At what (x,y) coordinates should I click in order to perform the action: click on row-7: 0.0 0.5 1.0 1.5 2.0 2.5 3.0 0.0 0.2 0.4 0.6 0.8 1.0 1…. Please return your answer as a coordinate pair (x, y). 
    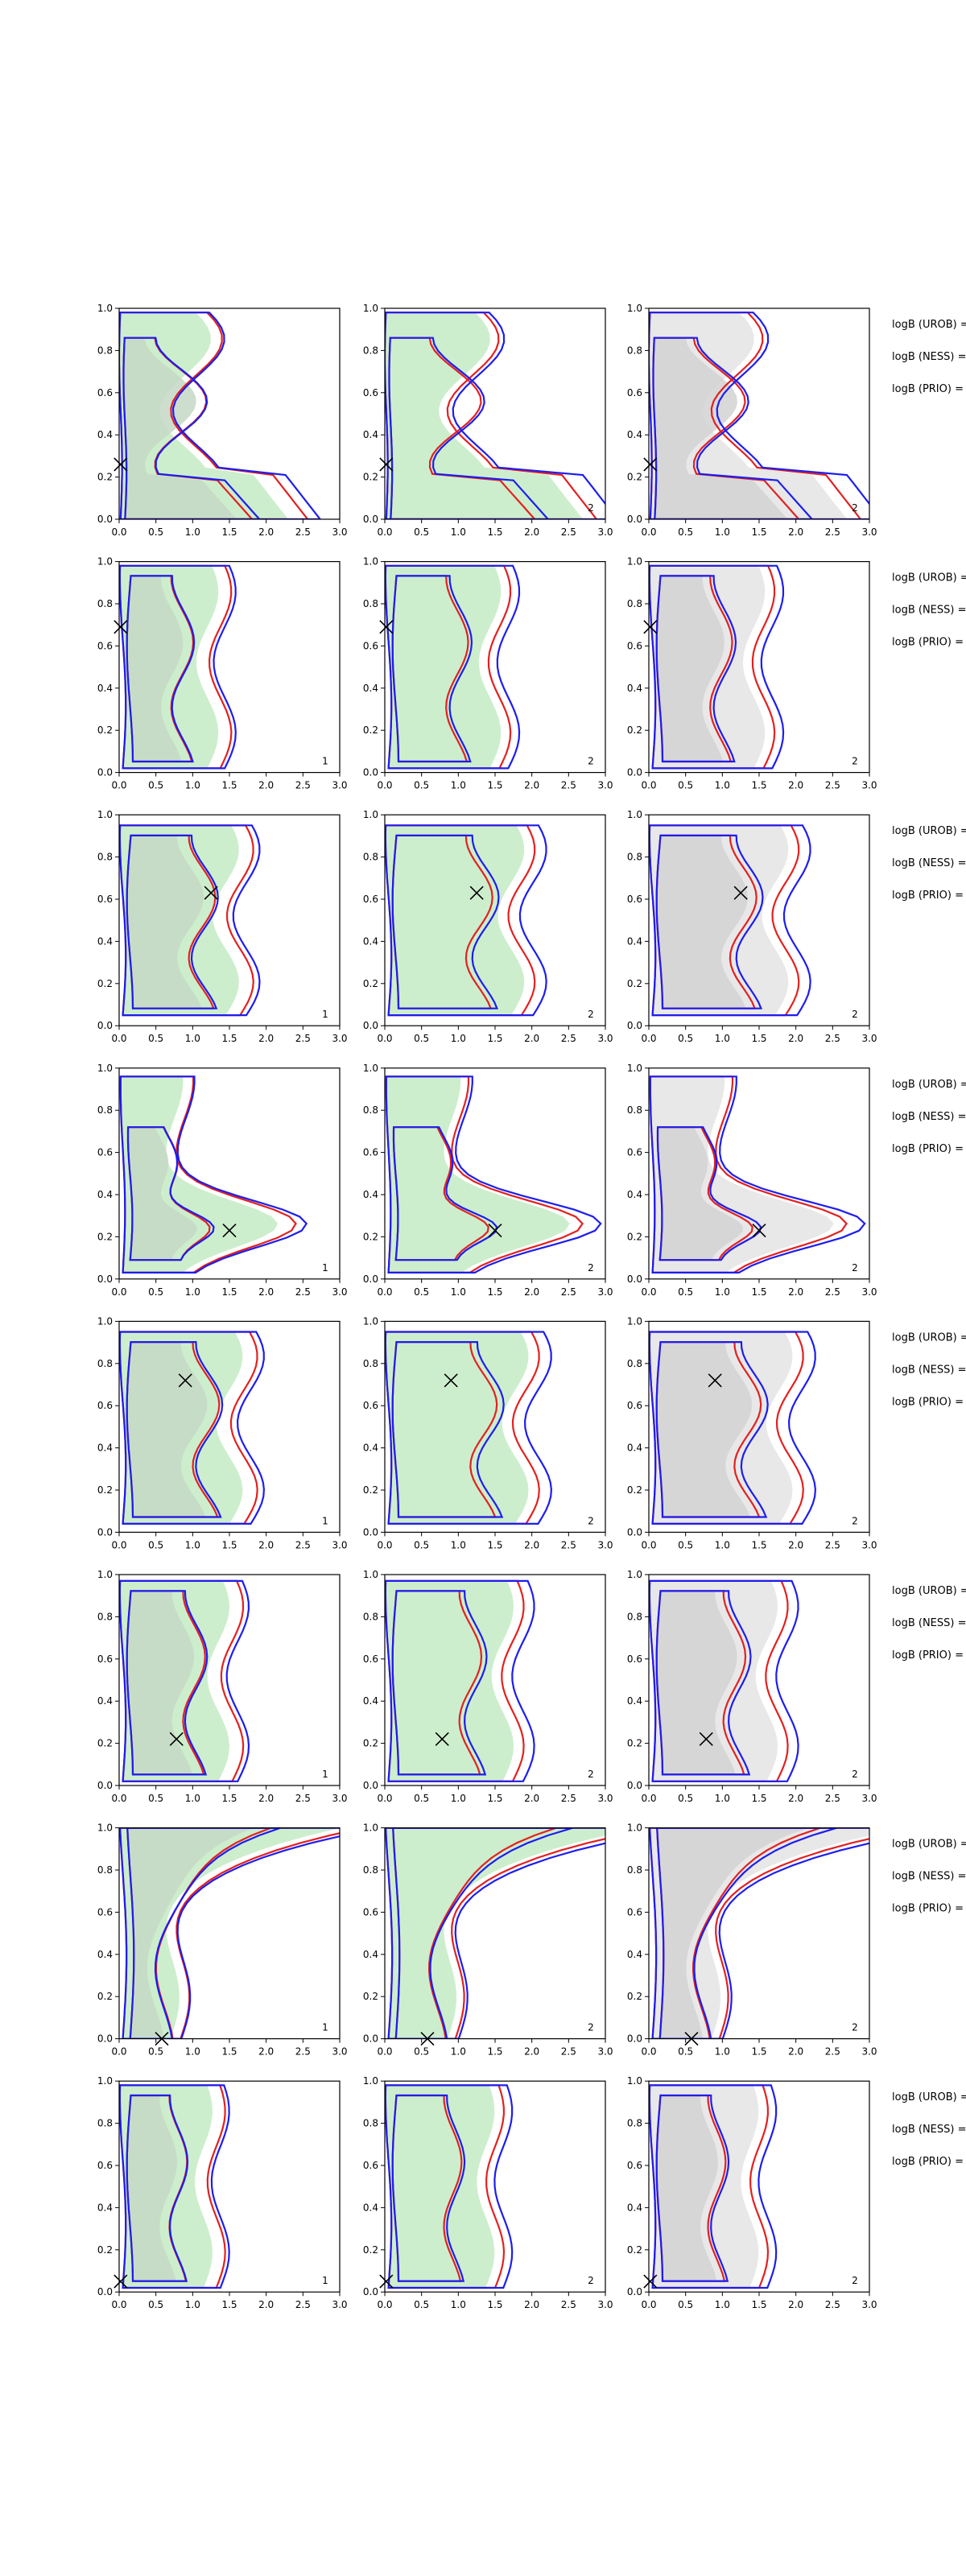
    Looking at the image, I should click on (531, 1940).